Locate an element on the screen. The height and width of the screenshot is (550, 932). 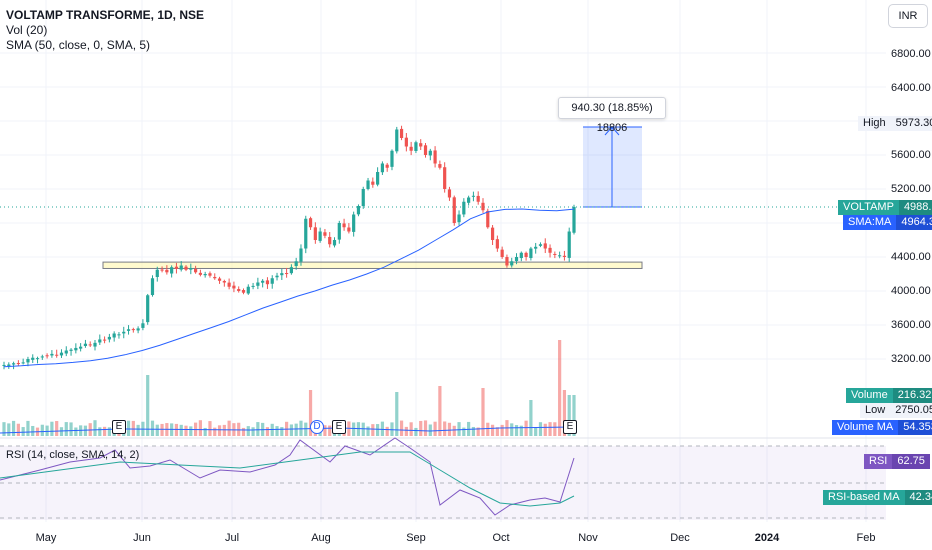
sma-tag-value: 4964.30 is located at coordinates (914, 222).